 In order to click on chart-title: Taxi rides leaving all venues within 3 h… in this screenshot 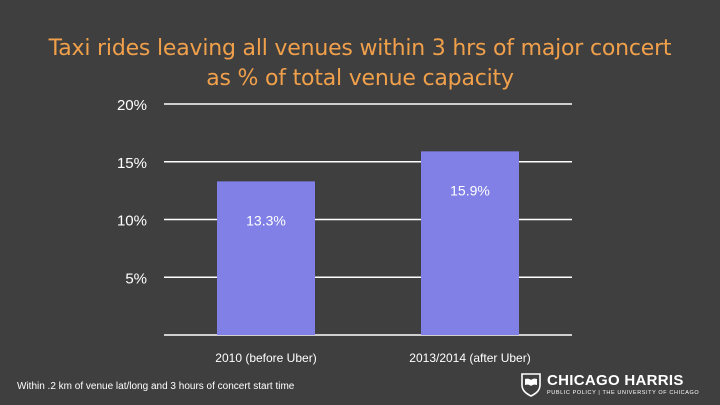, I will do `click(360, 63)`.